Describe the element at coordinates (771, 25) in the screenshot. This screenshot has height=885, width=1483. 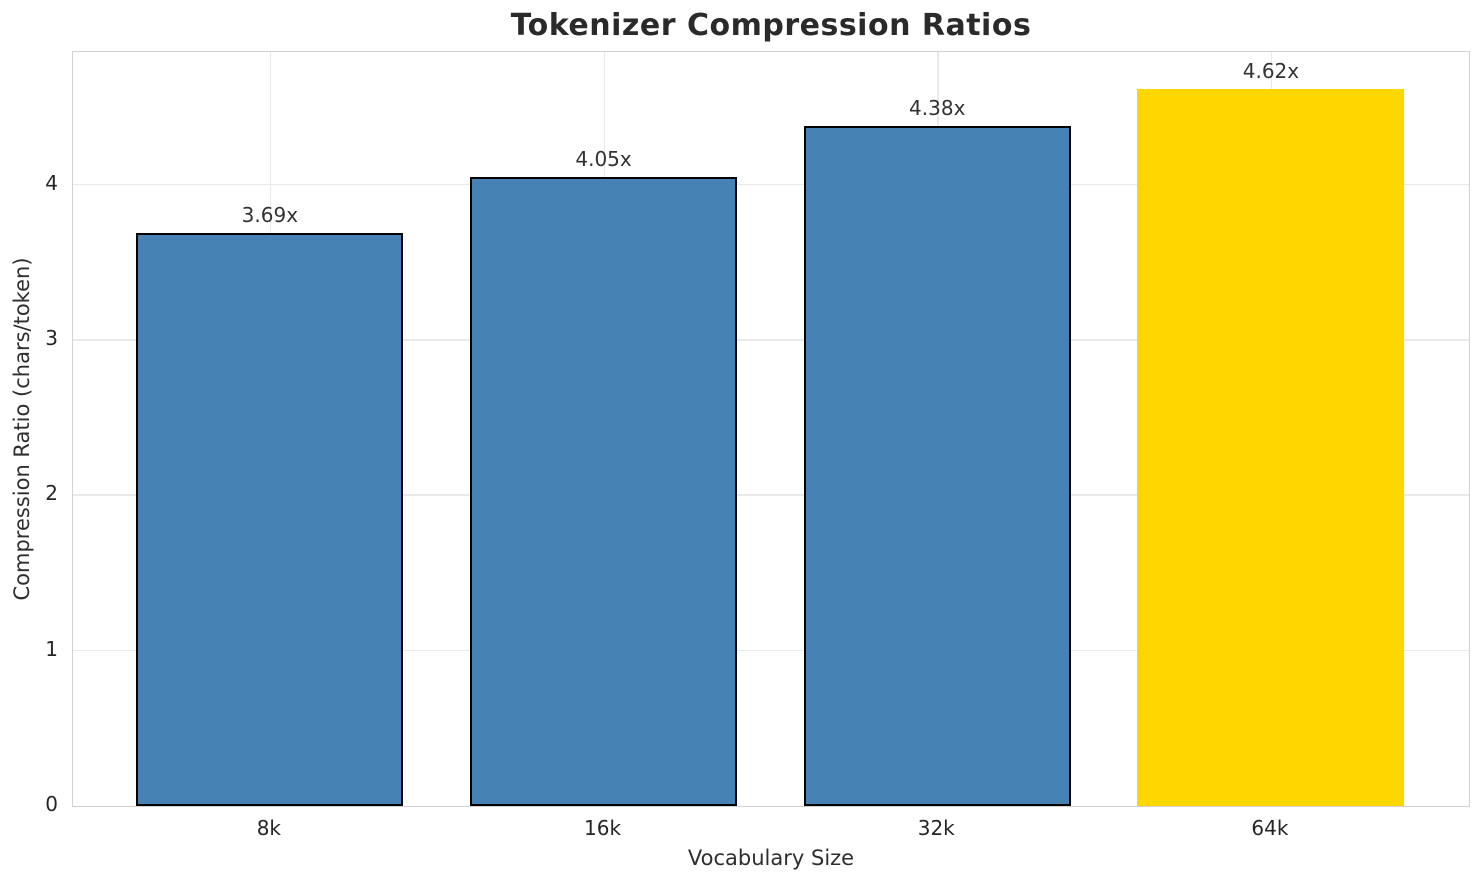
I see `chart-title: Tokenizer Compression Ratios` at that location.